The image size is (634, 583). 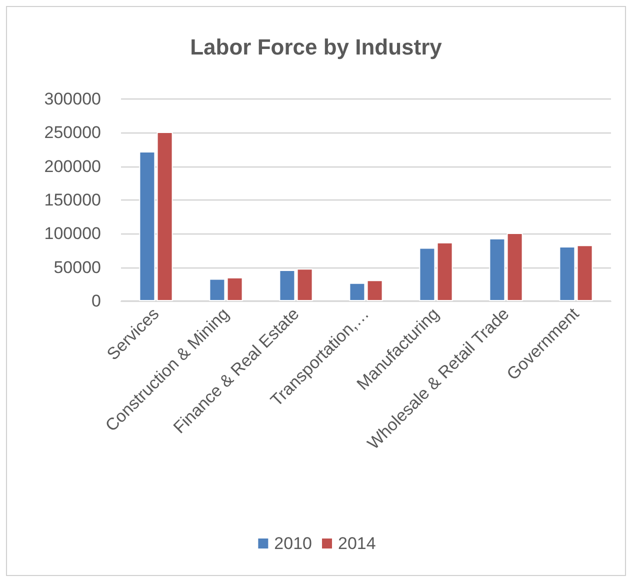 I want to click on y-tick-label: 0, so click(x=96, y=301).